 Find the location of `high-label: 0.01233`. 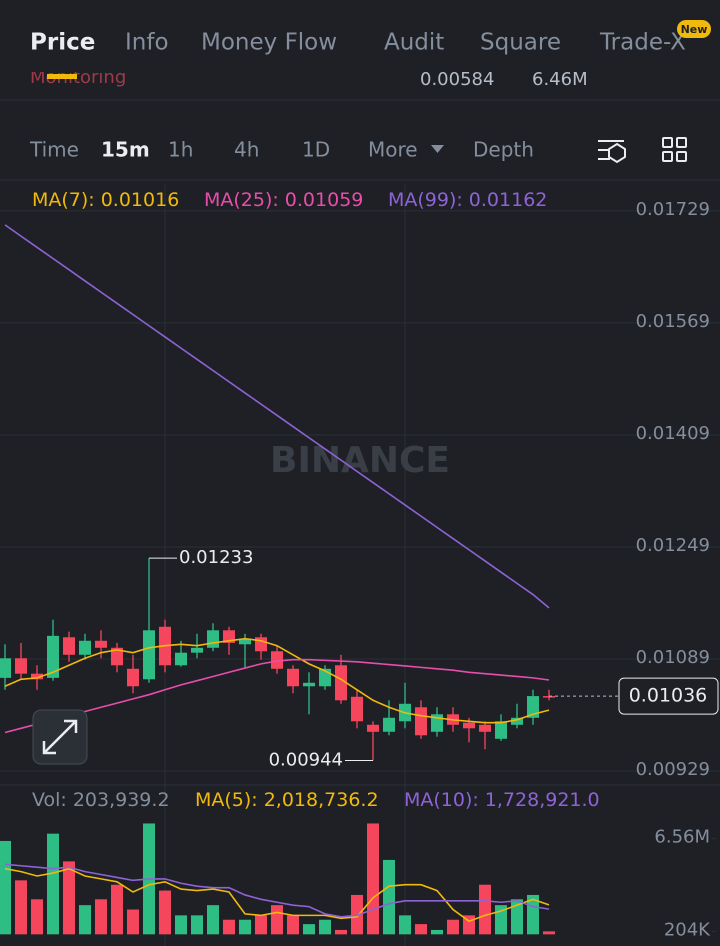

high-label: 0.01233 is located at coordinates (216, 557).